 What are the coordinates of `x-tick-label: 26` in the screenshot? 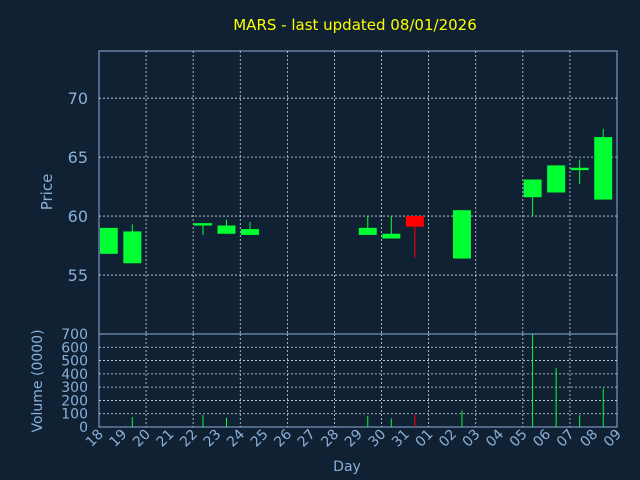 It's located at (283, 438).